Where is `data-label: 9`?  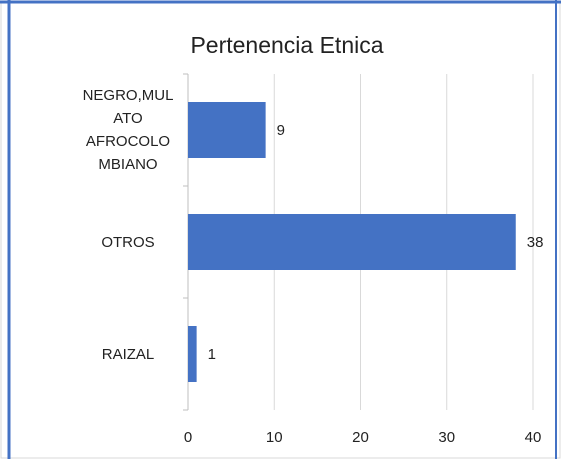 data-label: 9 is located at coordinates (281, 130).